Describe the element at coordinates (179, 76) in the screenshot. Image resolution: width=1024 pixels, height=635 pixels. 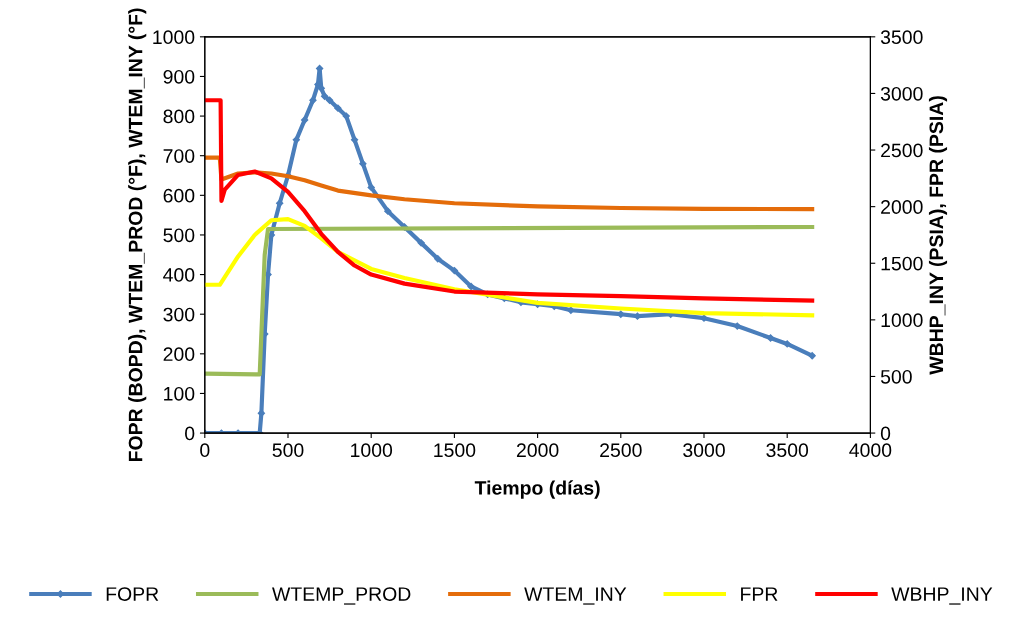
I see `y-tick-label: 900` at that location.